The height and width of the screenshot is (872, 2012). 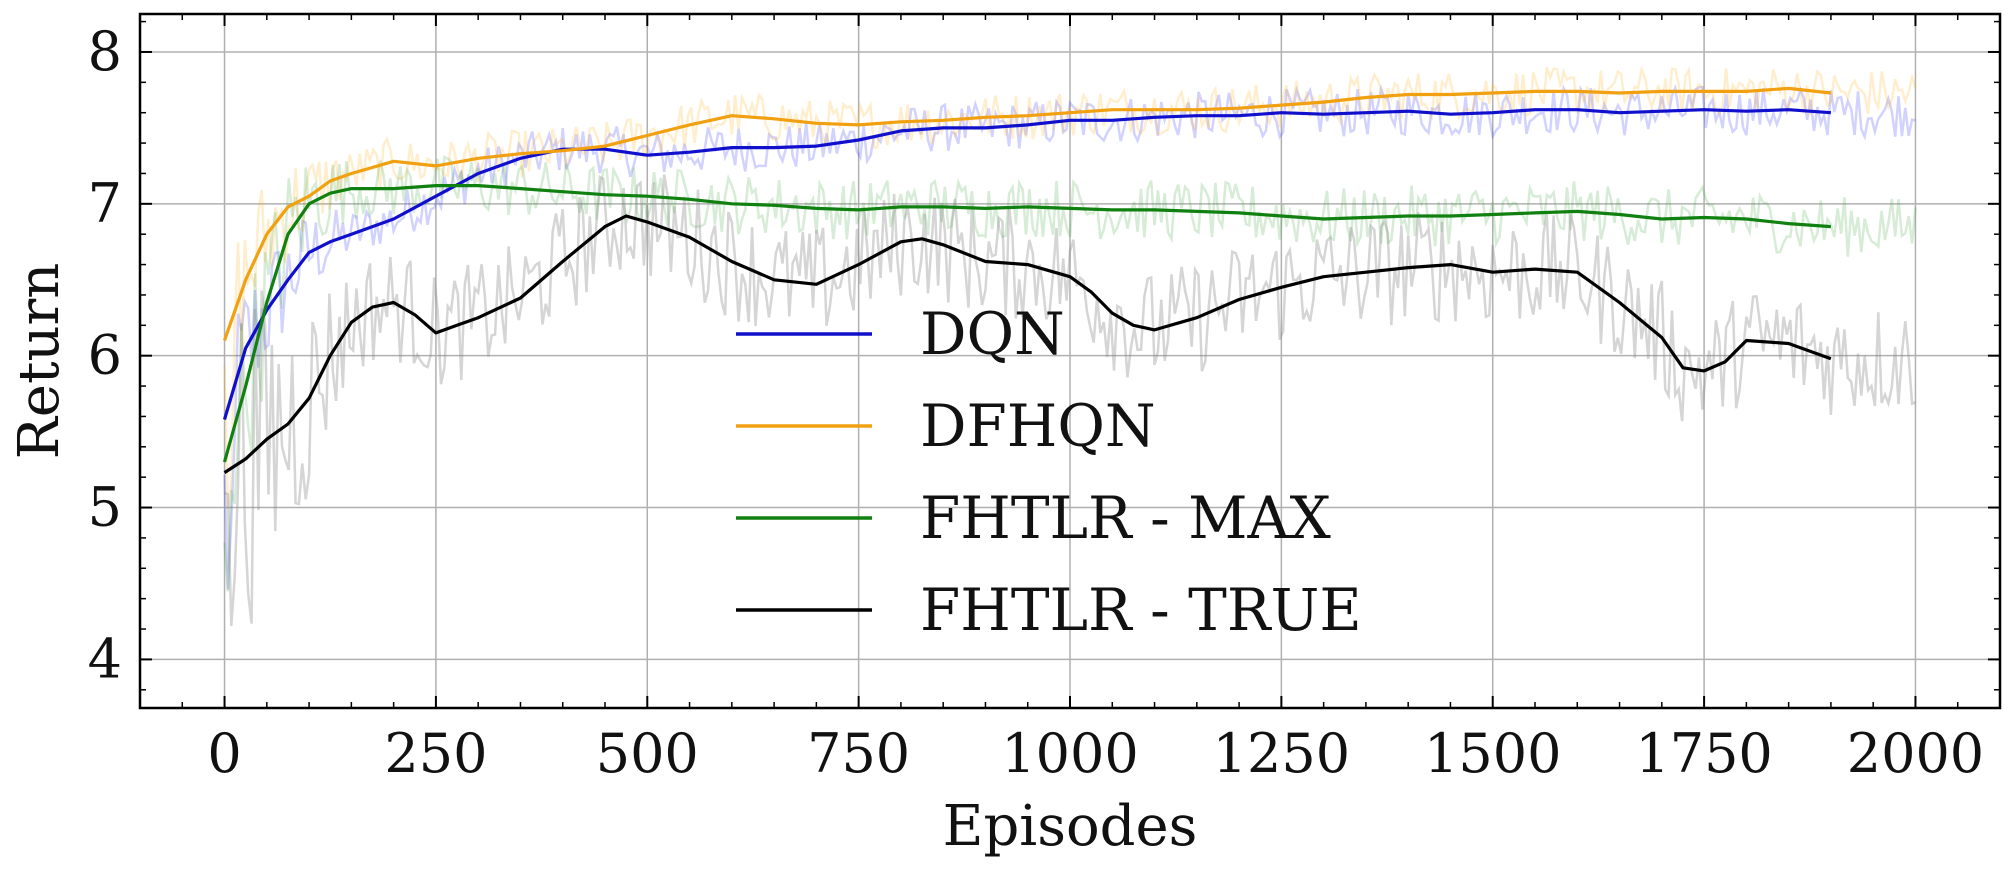 I want to click on x-tick-label: 1250, so click(x=1281, y=753).